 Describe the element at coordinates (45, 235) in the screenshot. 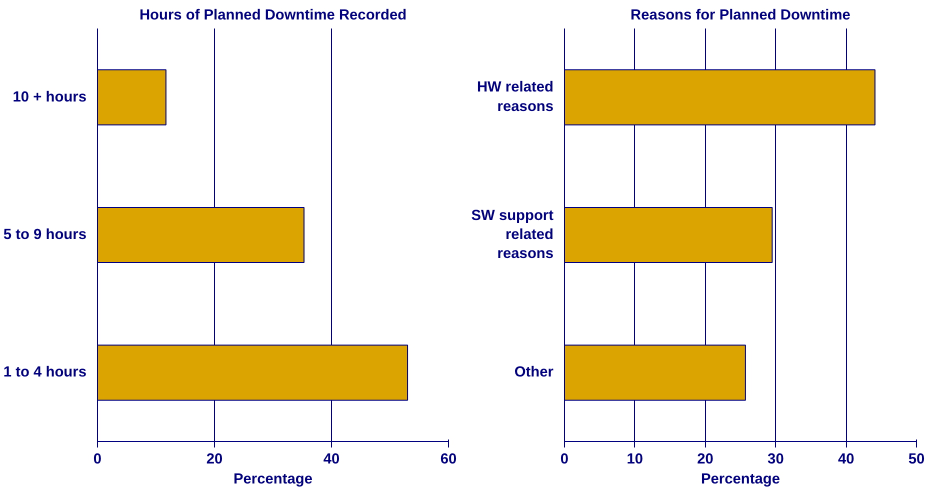

I see `y-tick-label: 5 to 9 hours` at that location.